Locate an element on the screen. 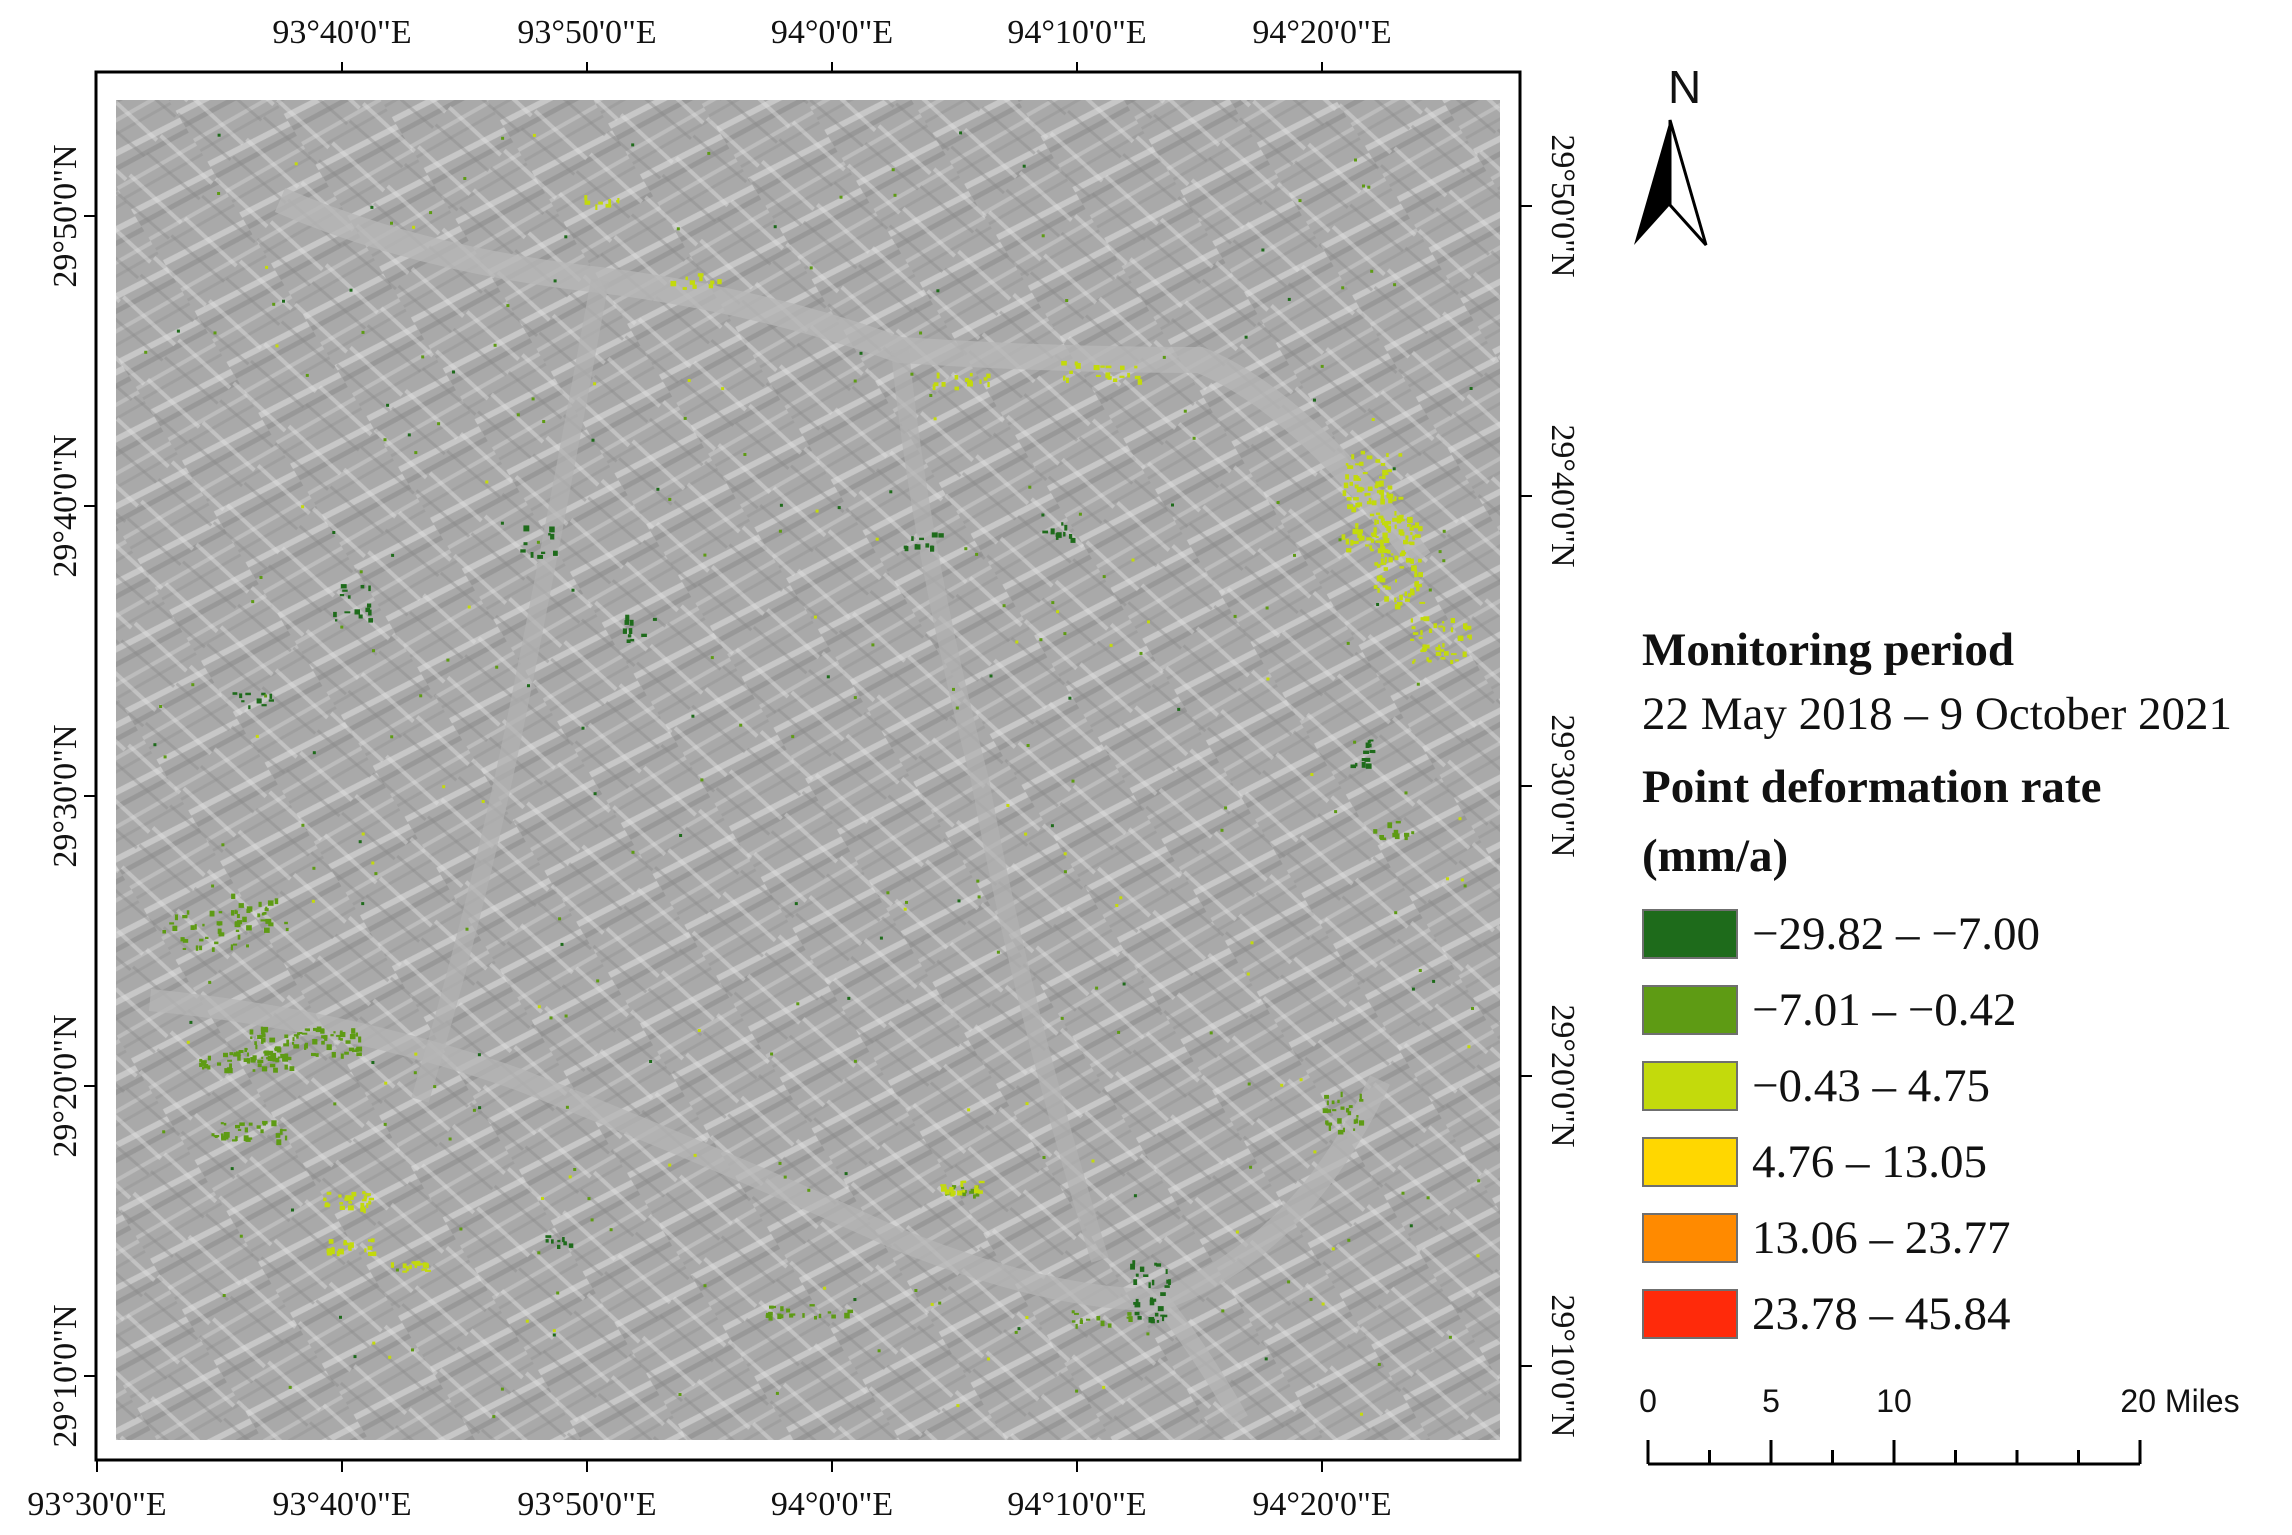 This screenshot has width=2292, height=1535. legend-class-label: 4.76 – 13.05 is located at coordinates (1869, 1162).